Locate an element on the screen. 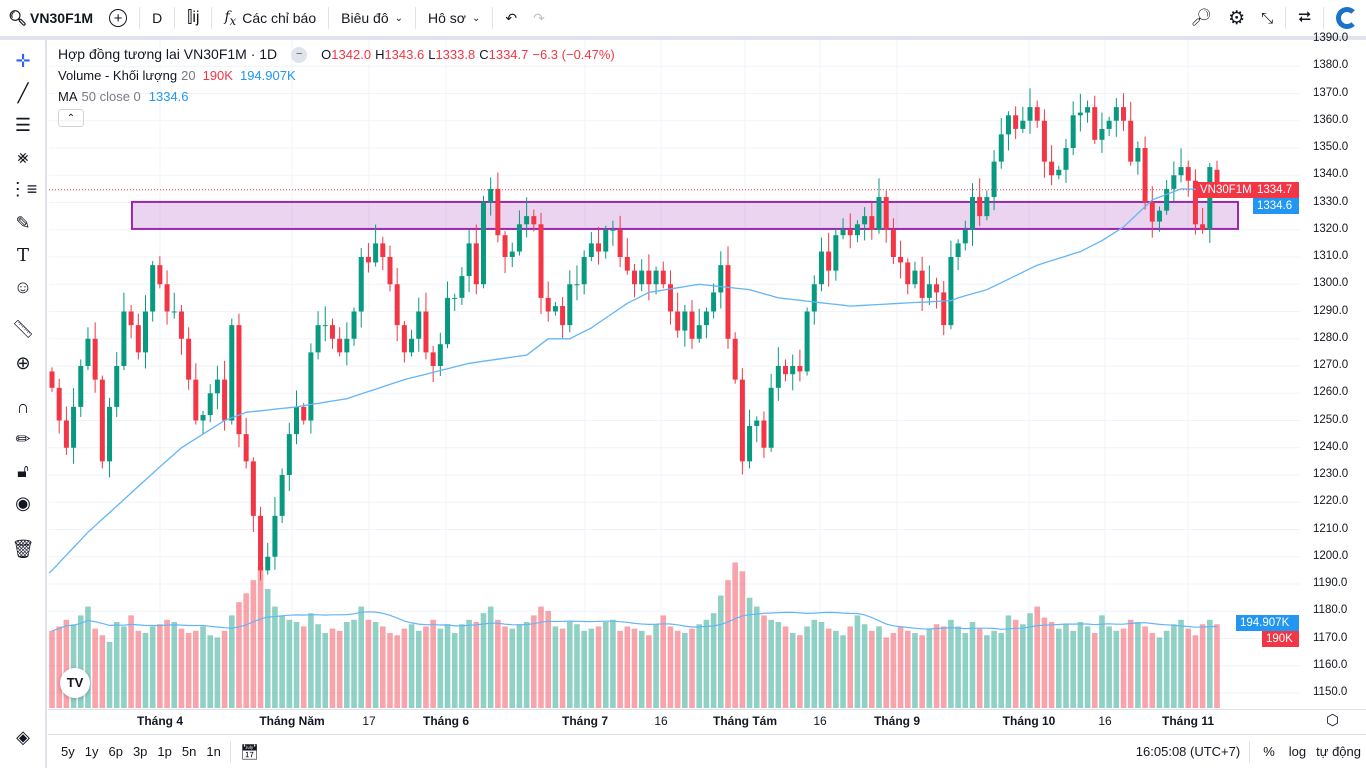  range-1d: 1n is located at coordinates (213, 751).